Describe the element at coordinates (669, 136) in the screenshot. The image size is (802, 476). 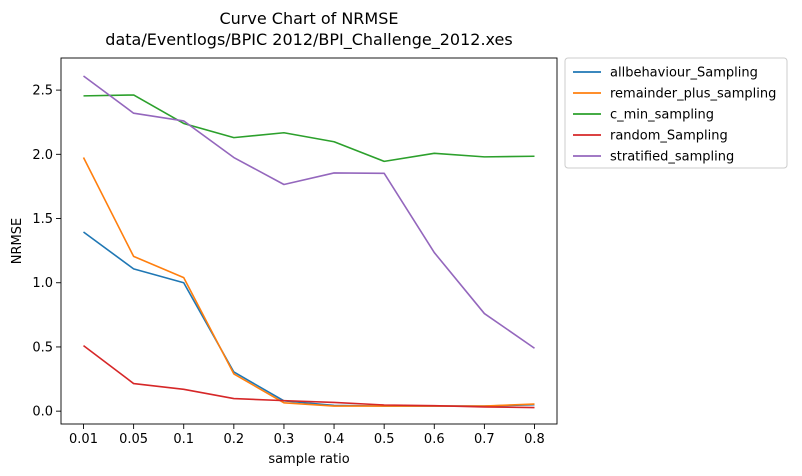
I see `legend-label: random_Sampling` at that location.